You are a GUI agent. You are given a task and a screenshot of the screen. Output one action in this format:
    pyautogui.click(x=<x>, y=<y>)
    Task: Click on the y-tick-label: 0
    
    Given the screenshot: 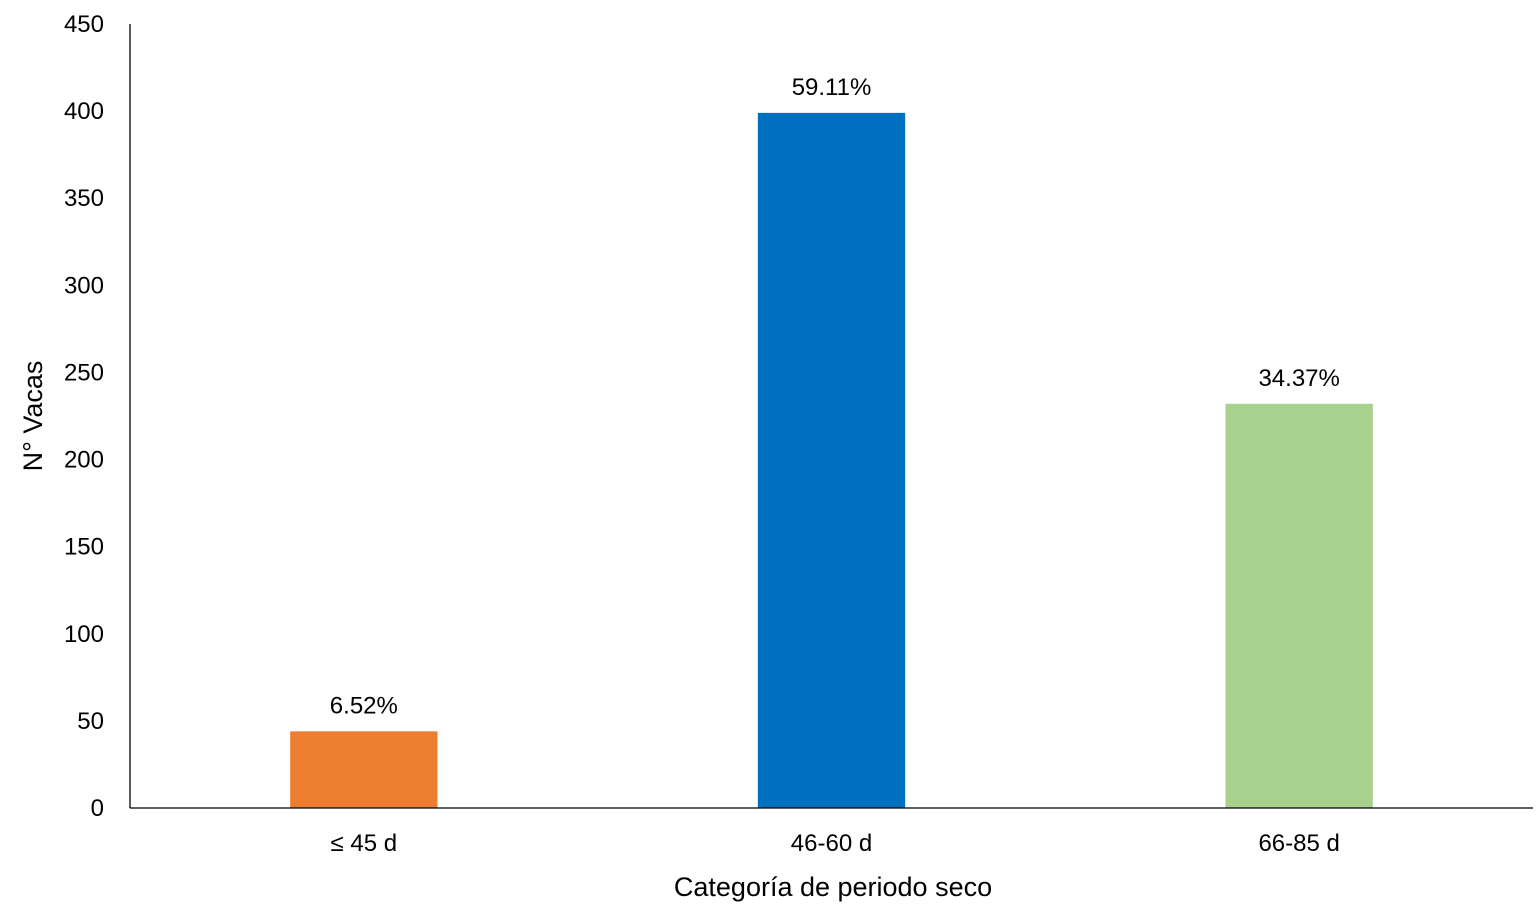 What is the action you would take?
    pyautogui.click(x=97, y=808)
    